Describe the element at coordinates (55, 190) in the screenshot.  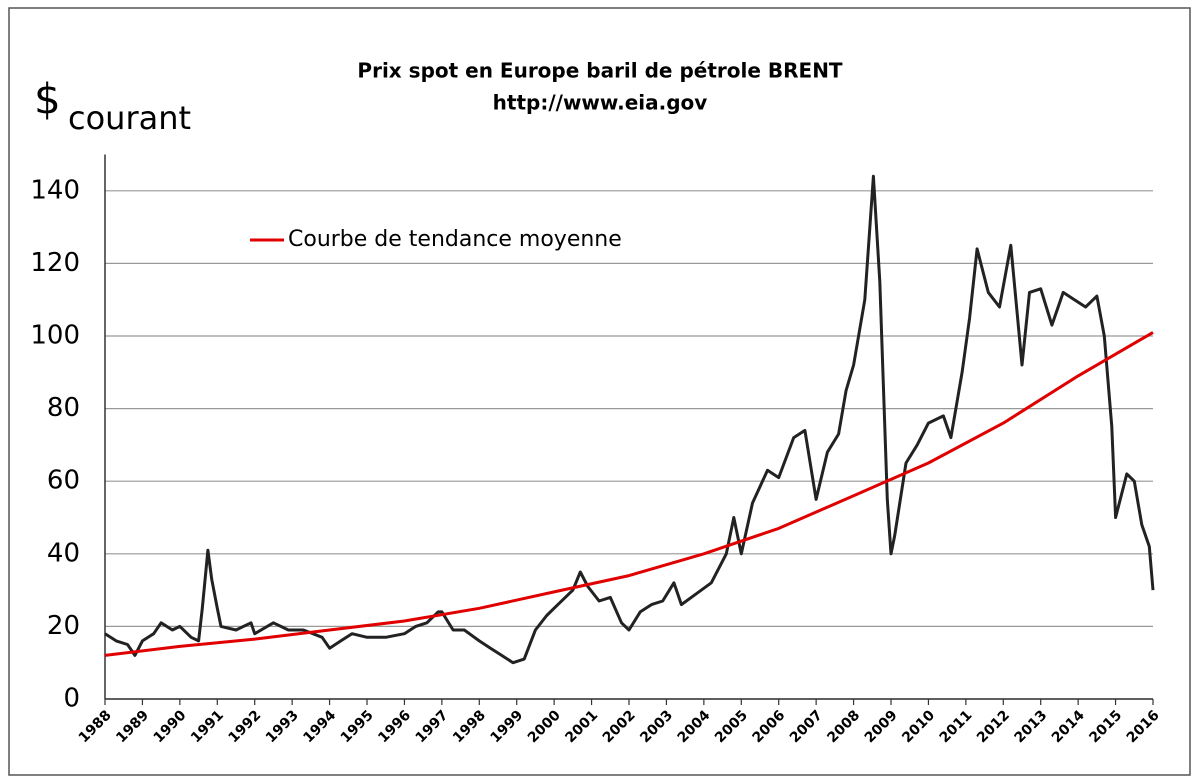
I see `y-tick-label: 140` at that location.